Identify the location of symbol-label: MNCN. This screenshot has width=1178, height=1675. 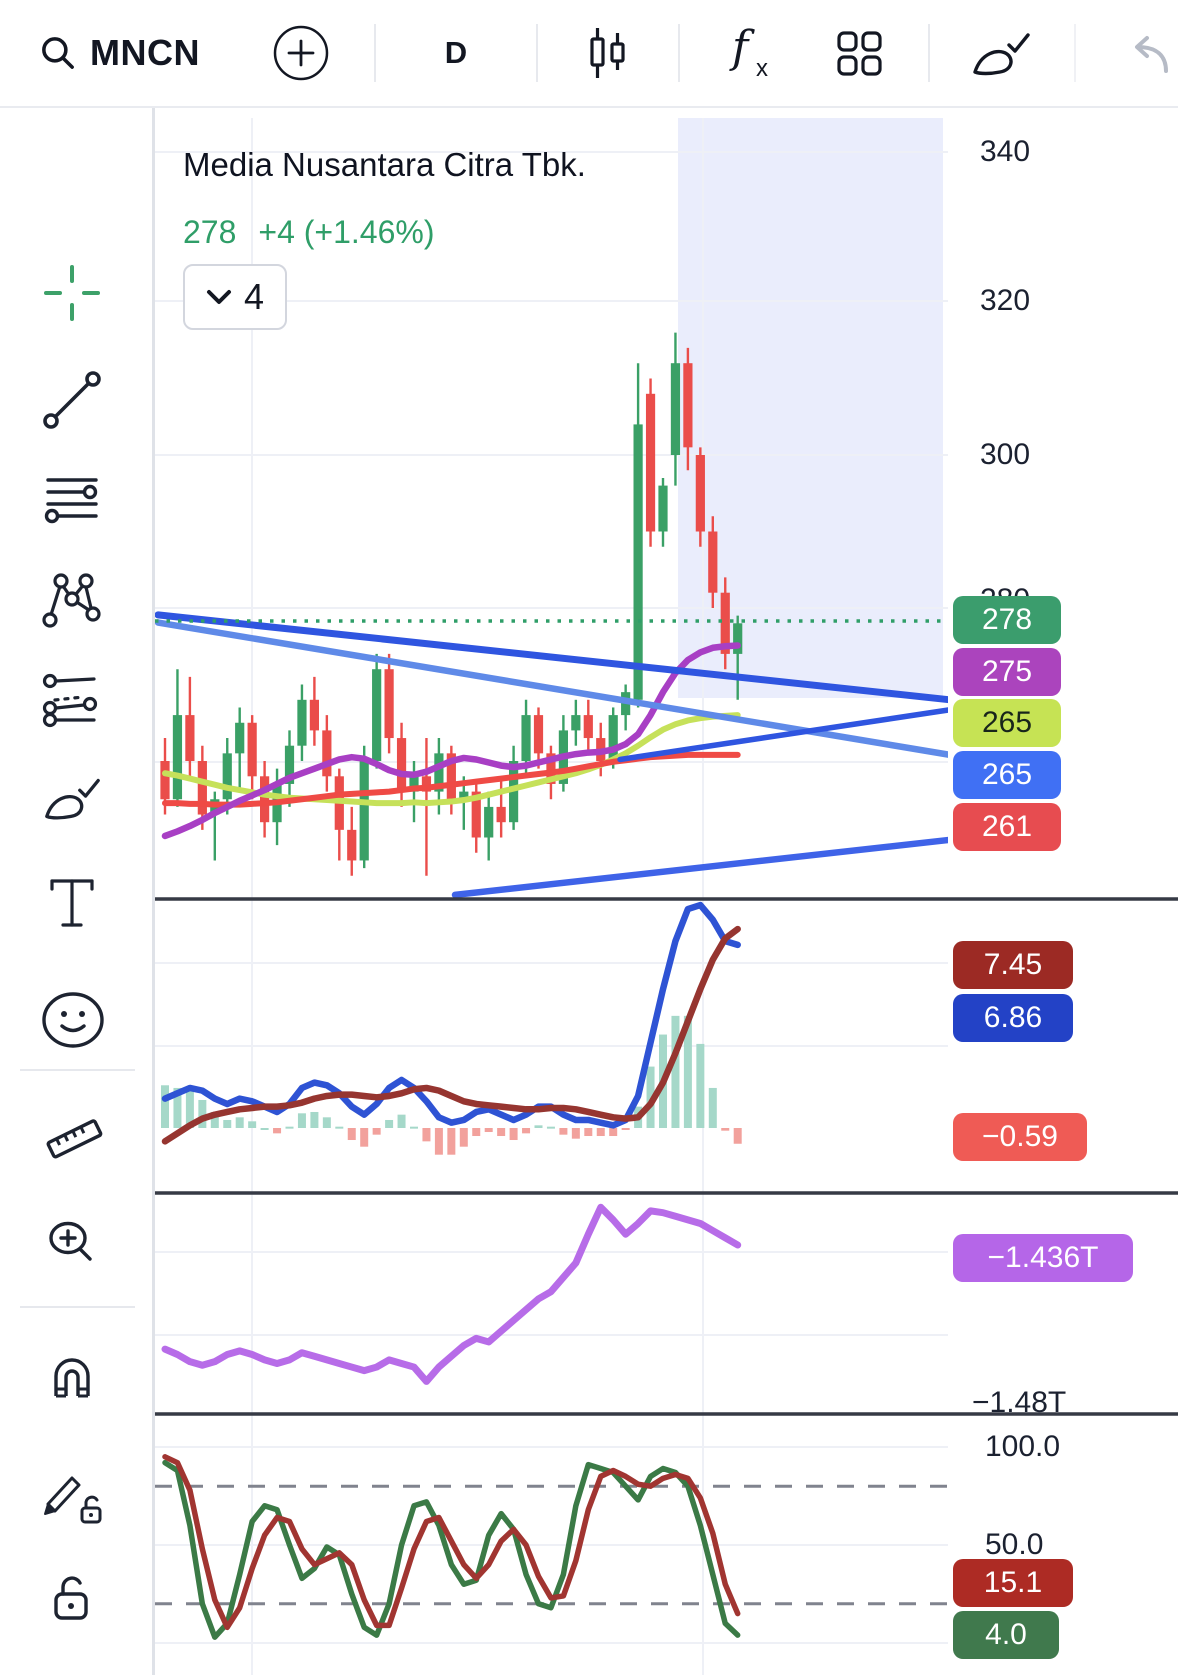
(145, 52).